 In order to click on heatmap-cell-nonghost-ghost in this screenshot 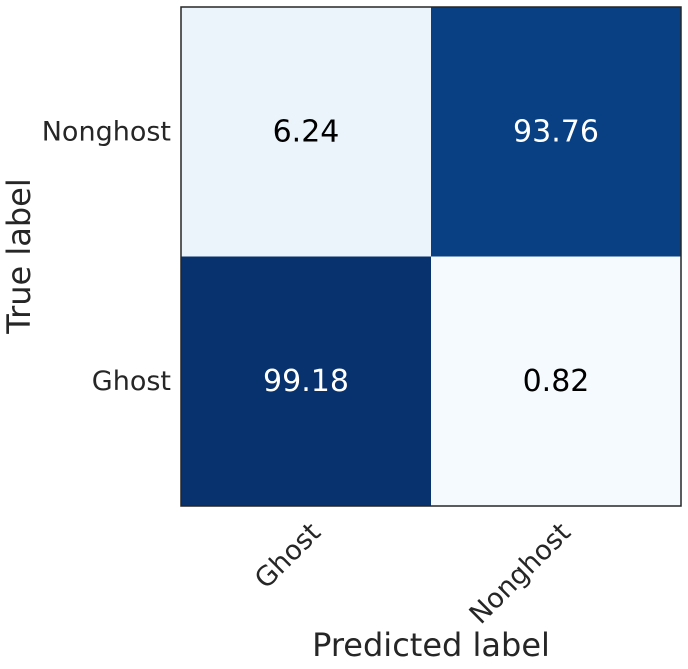, I will do `click(306, 132)`.